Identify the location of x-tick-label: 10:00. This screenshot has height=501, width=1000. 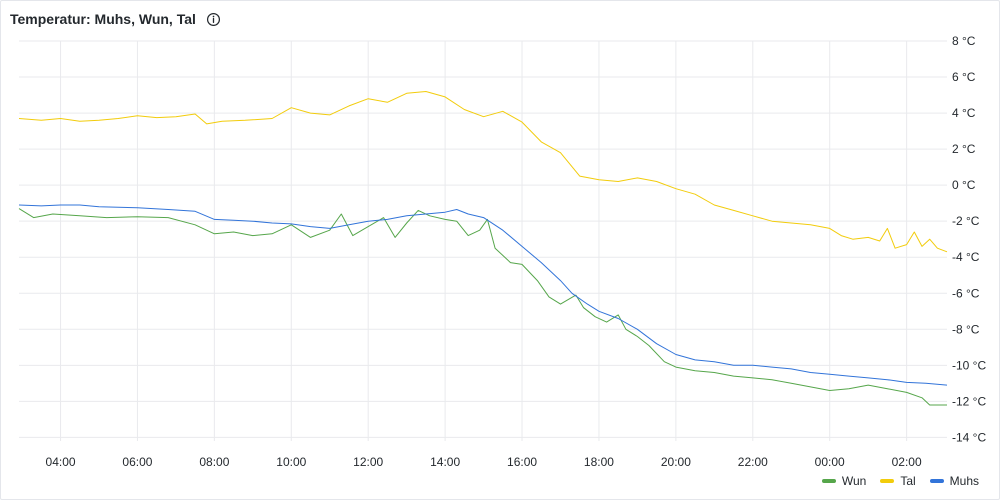
(291, 462).